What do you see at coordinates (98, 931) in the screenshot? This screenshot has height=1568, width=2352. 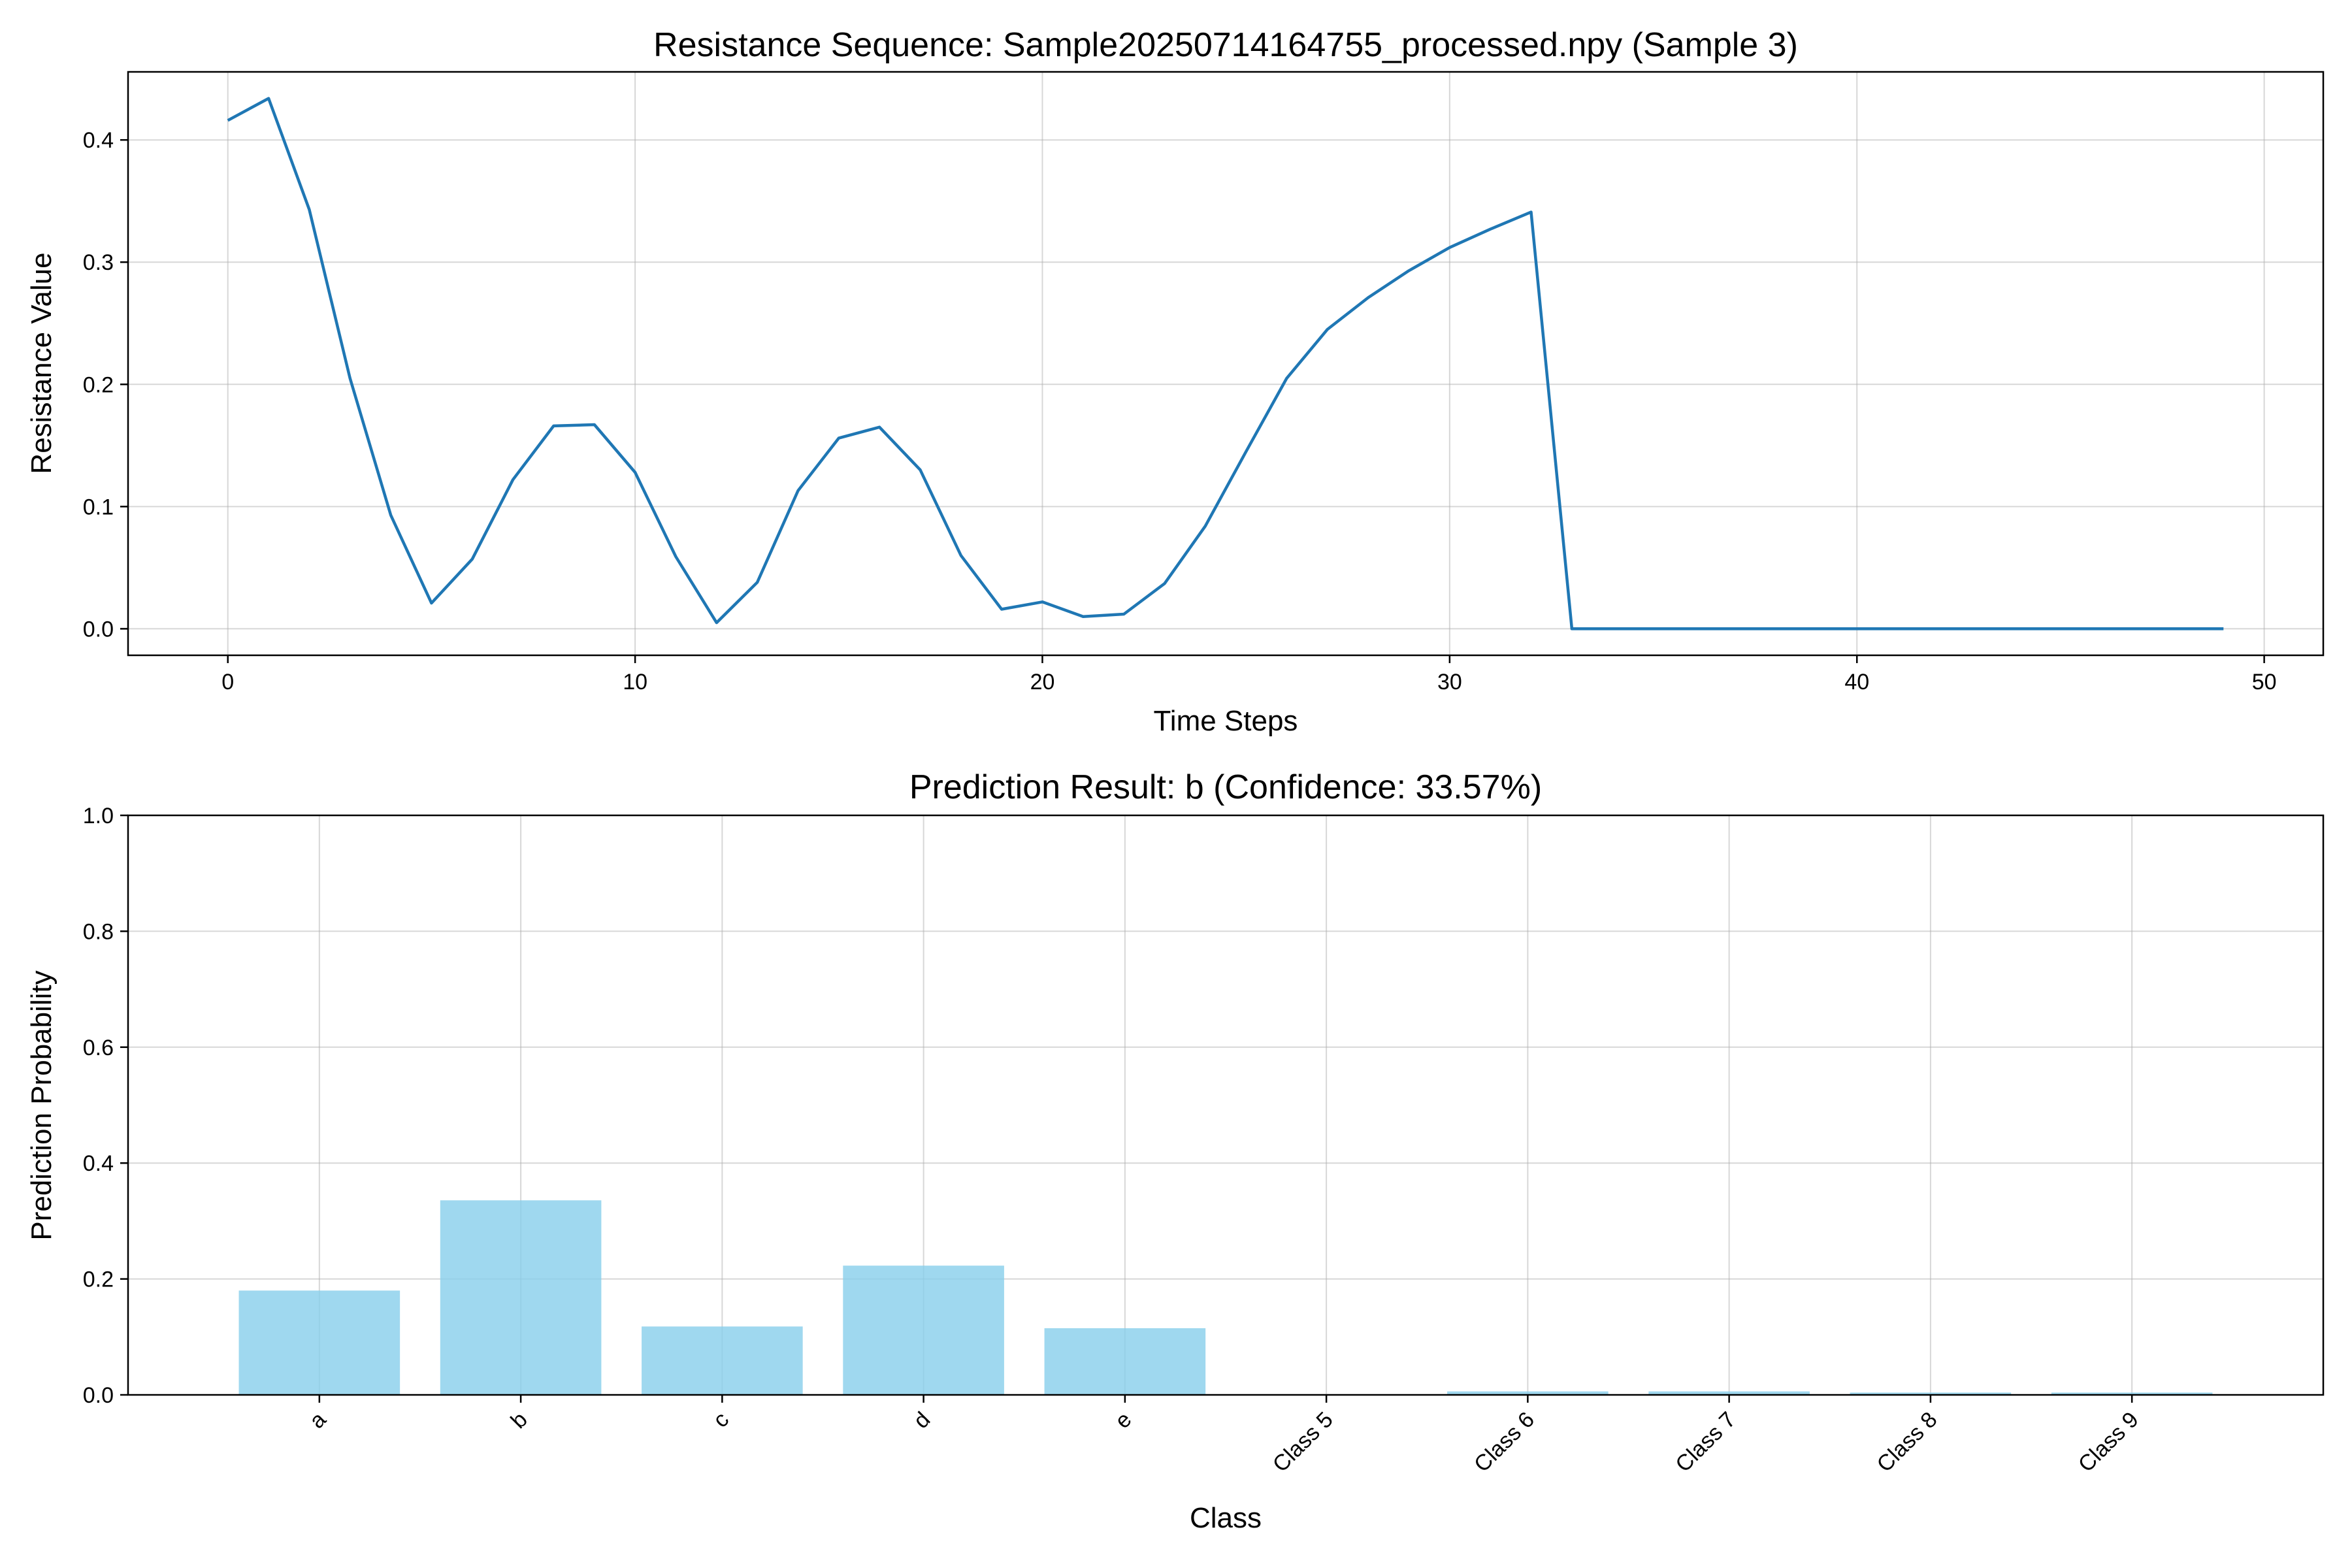 I see `bar-y-tick-label: 0.8` at bounding box center [98, 931].